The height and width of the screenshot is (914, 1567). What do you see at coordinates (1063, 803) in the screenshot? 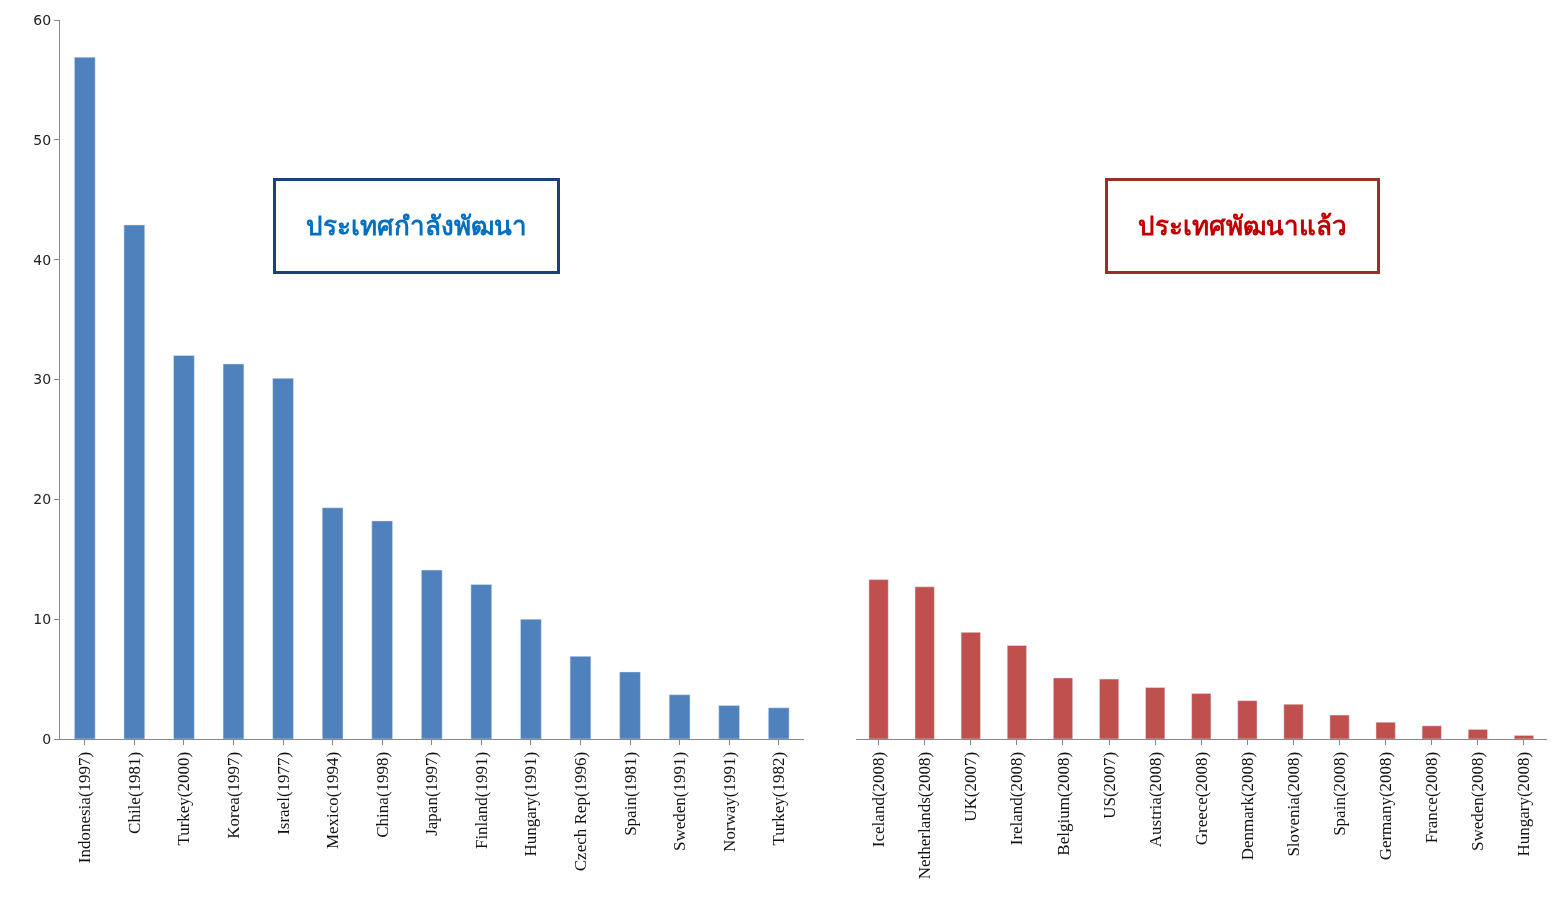
I see `x-tick-label: Belgium(2008)` at bounding box center [1063, 803].